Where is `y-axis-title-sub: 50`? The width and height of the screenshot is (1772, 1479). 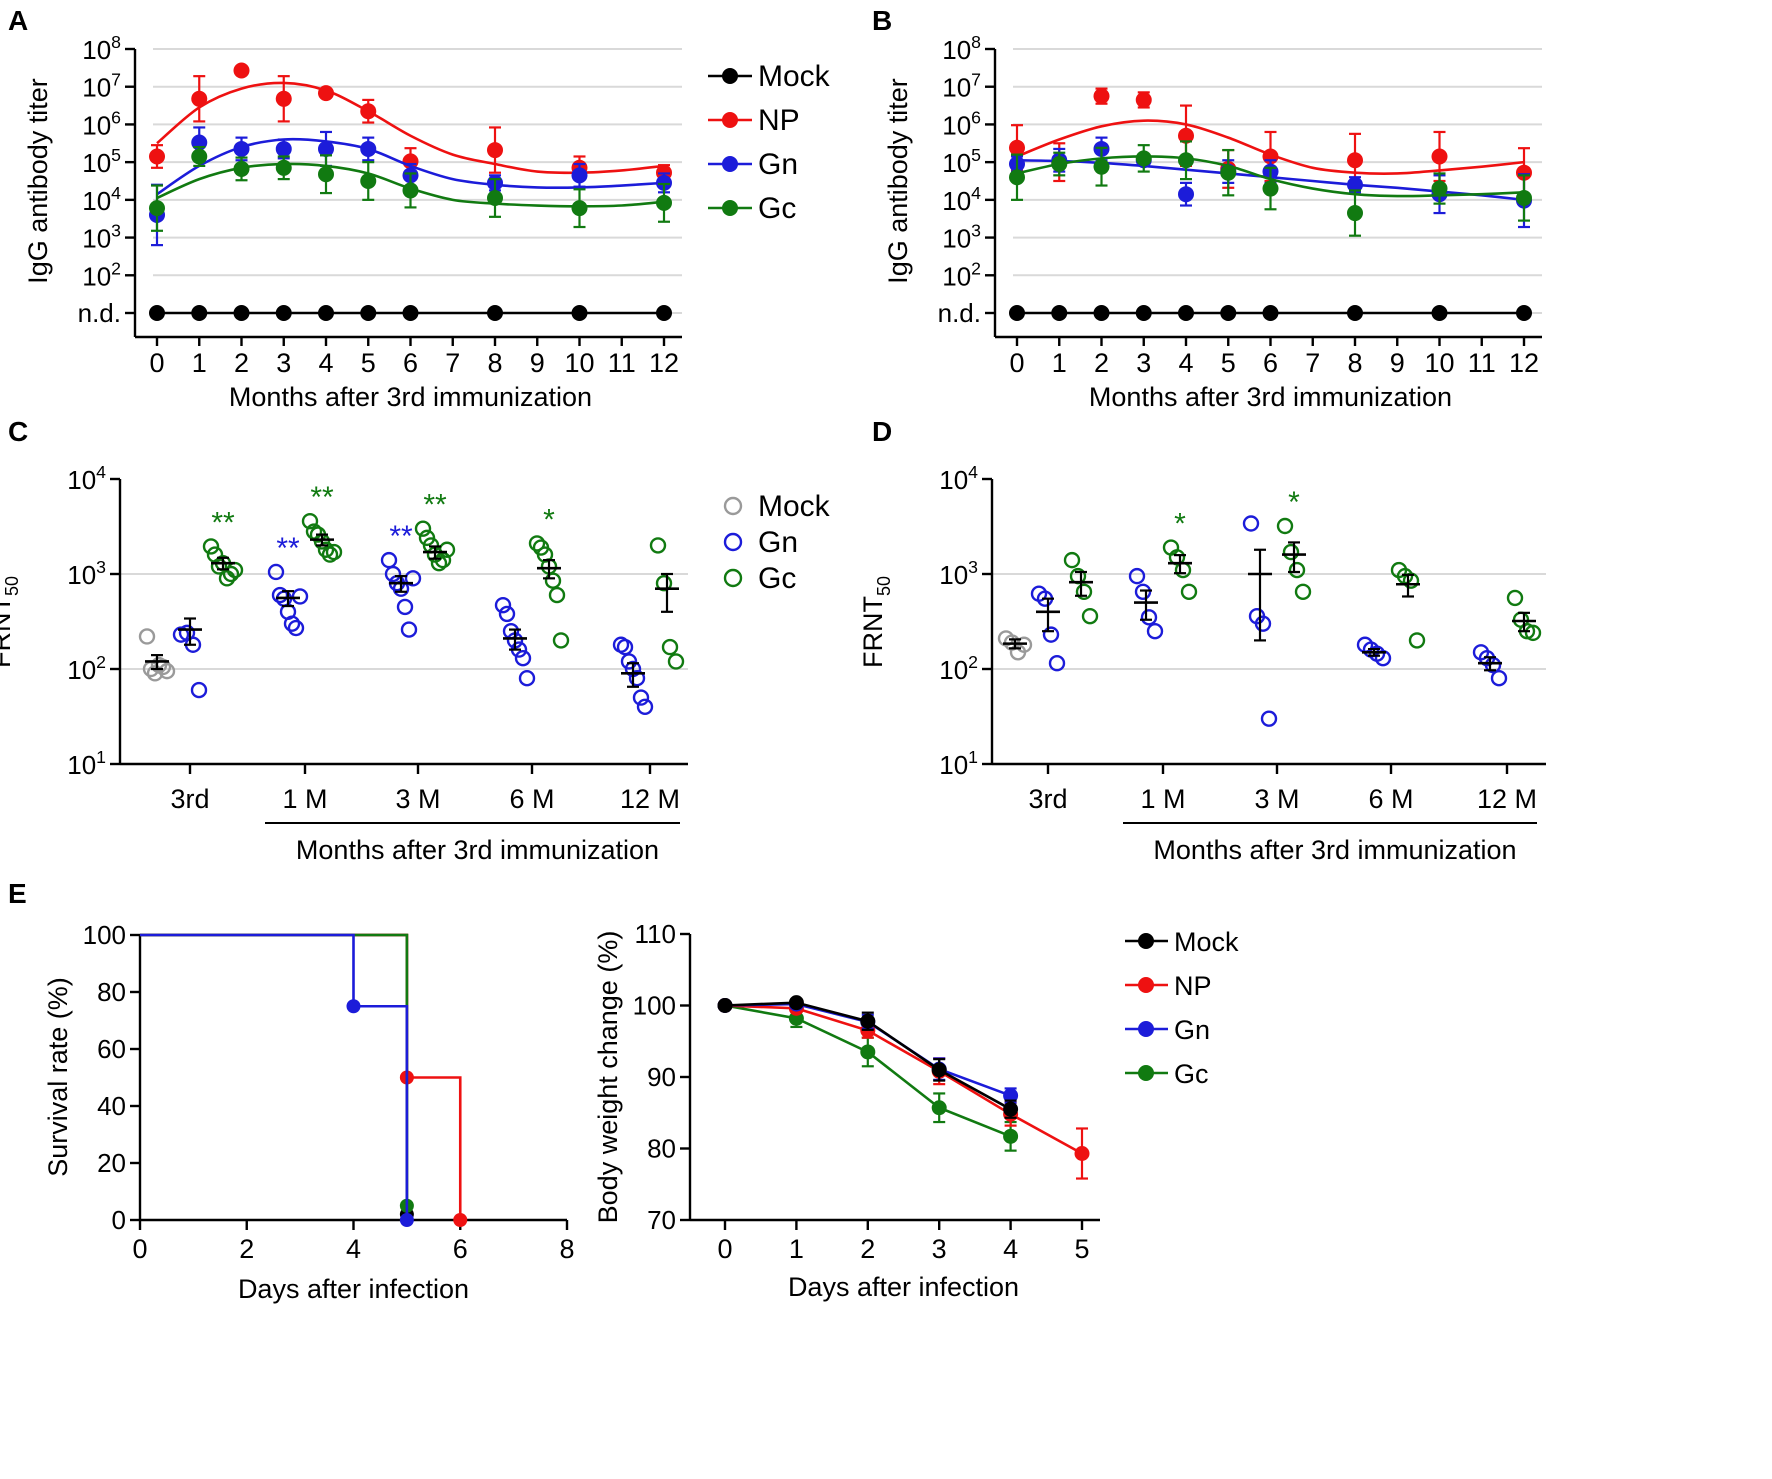 y-axis-title-sub: 50 is located at coordinates (12, 586).